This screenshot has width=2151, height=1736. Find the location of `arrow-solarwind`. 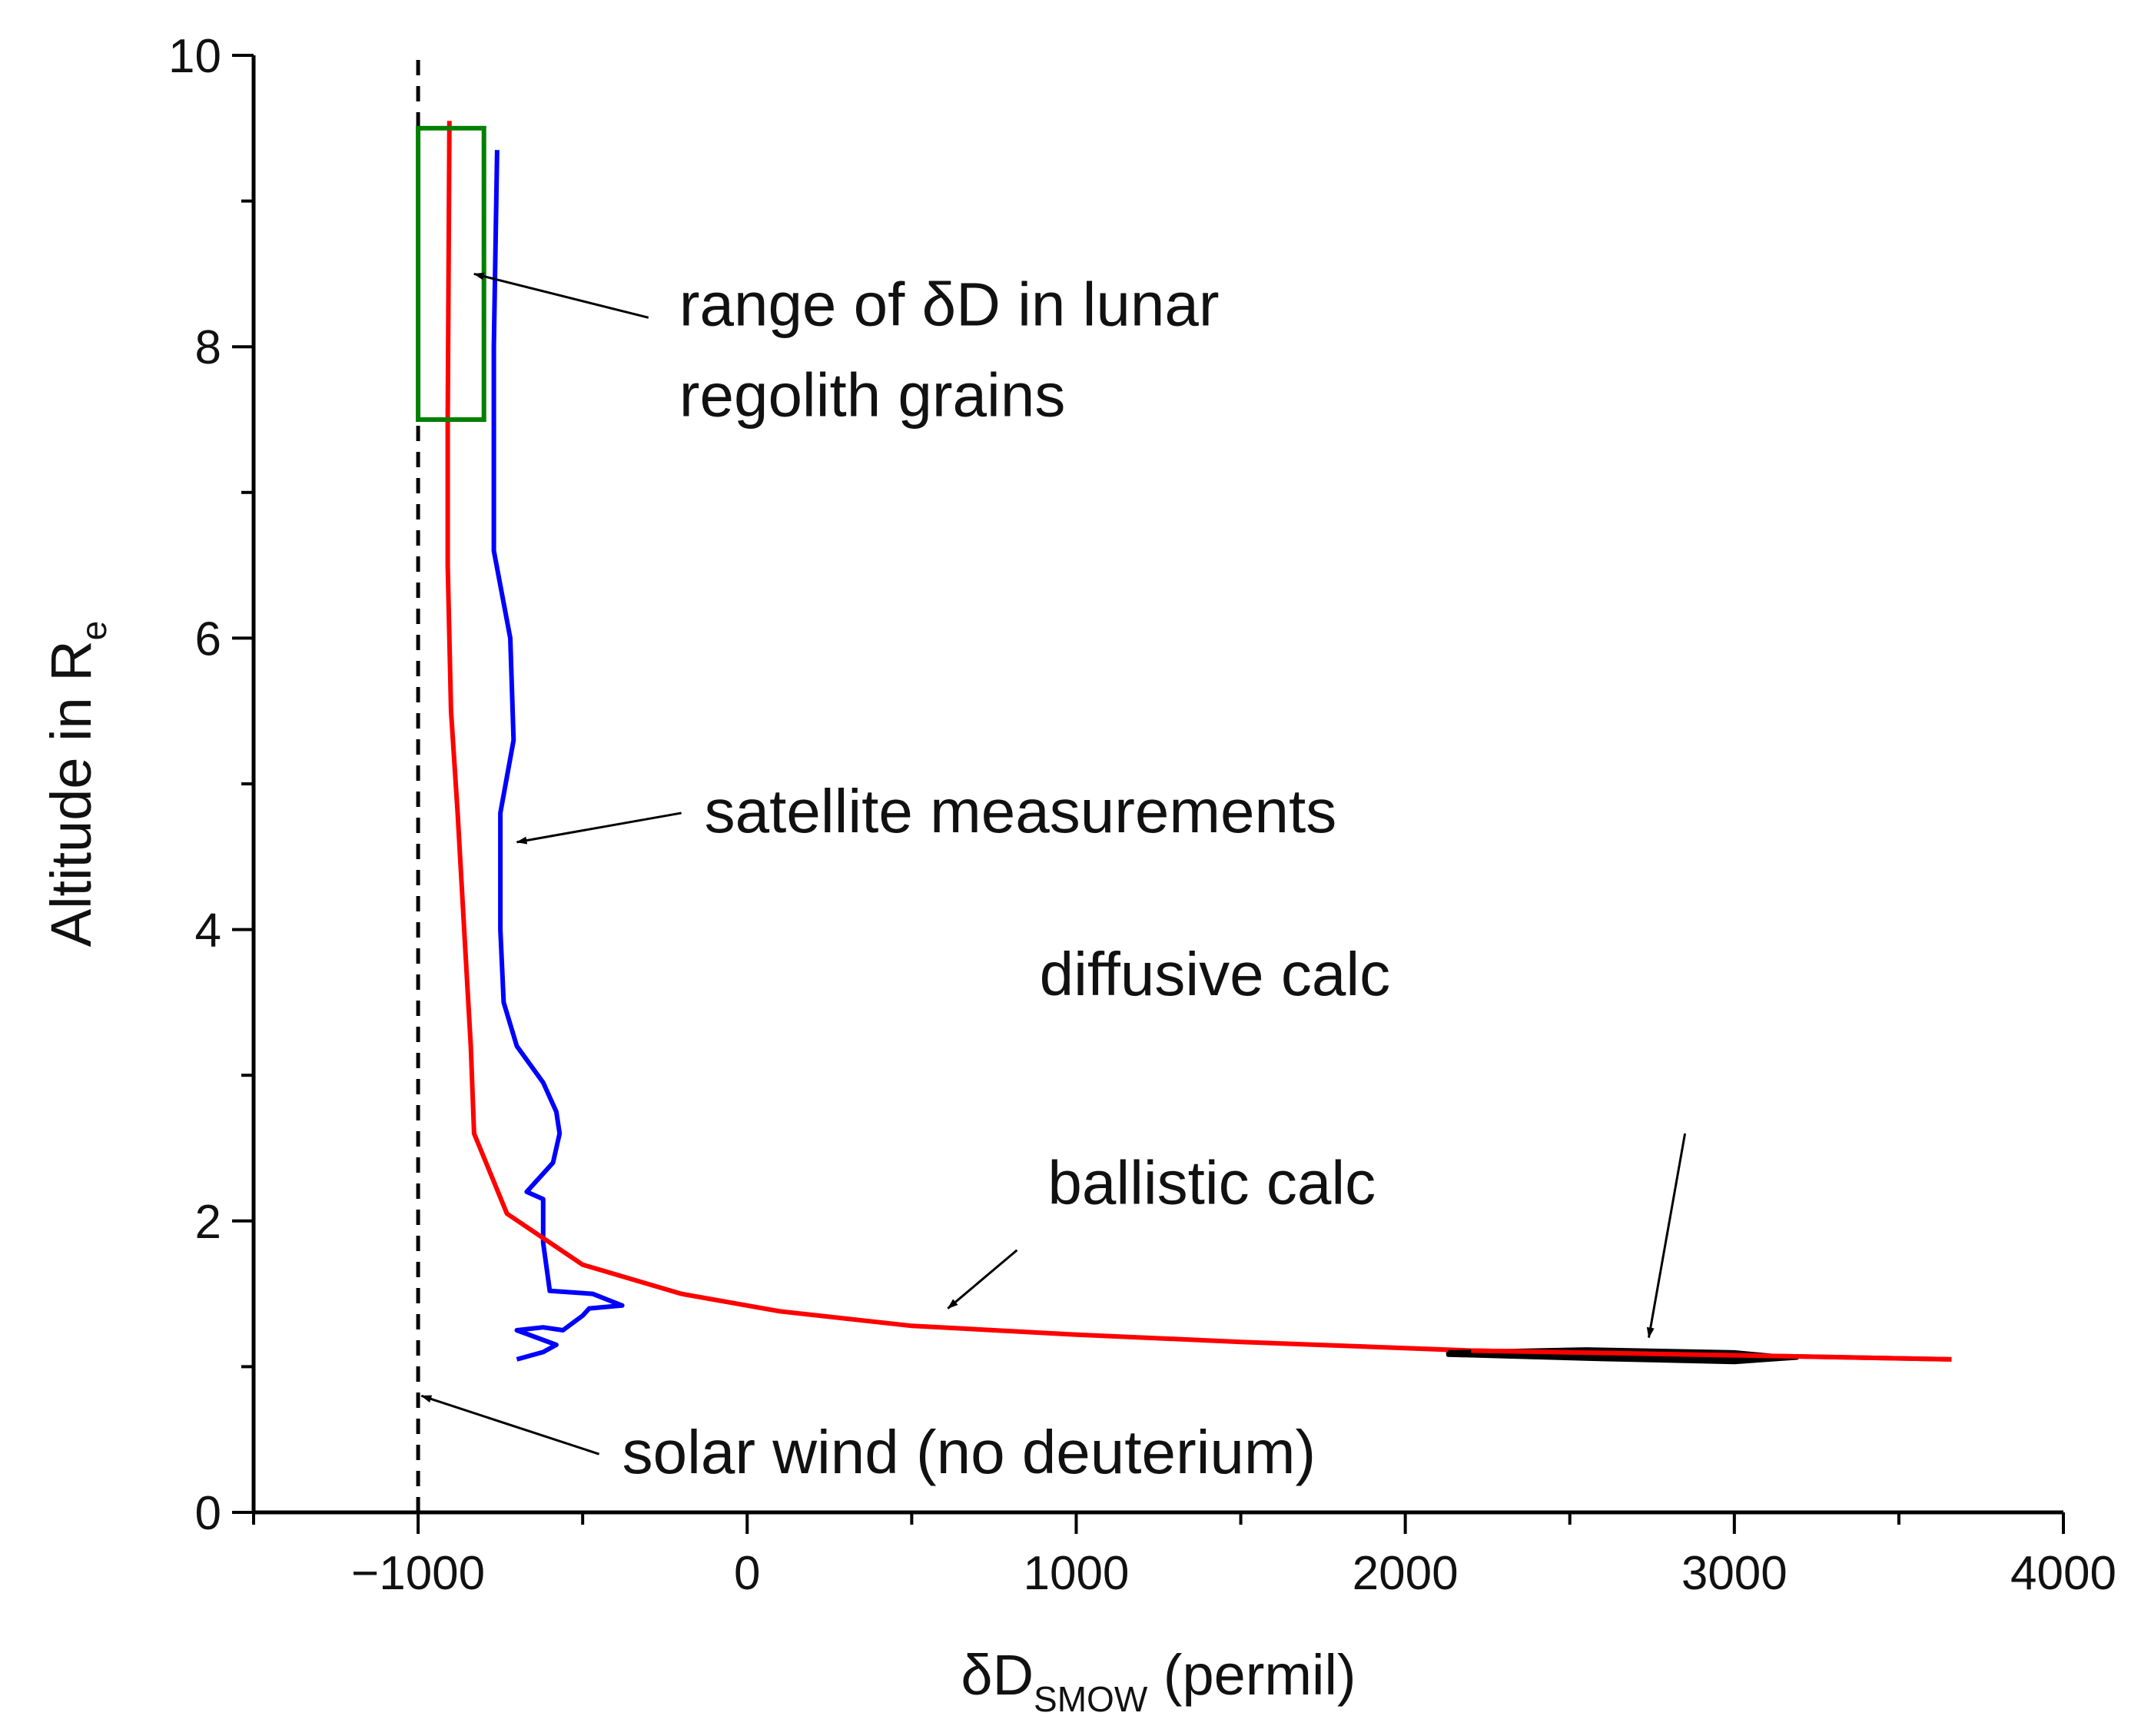

arrow-solarwind is located at coordinates (510, 1425).